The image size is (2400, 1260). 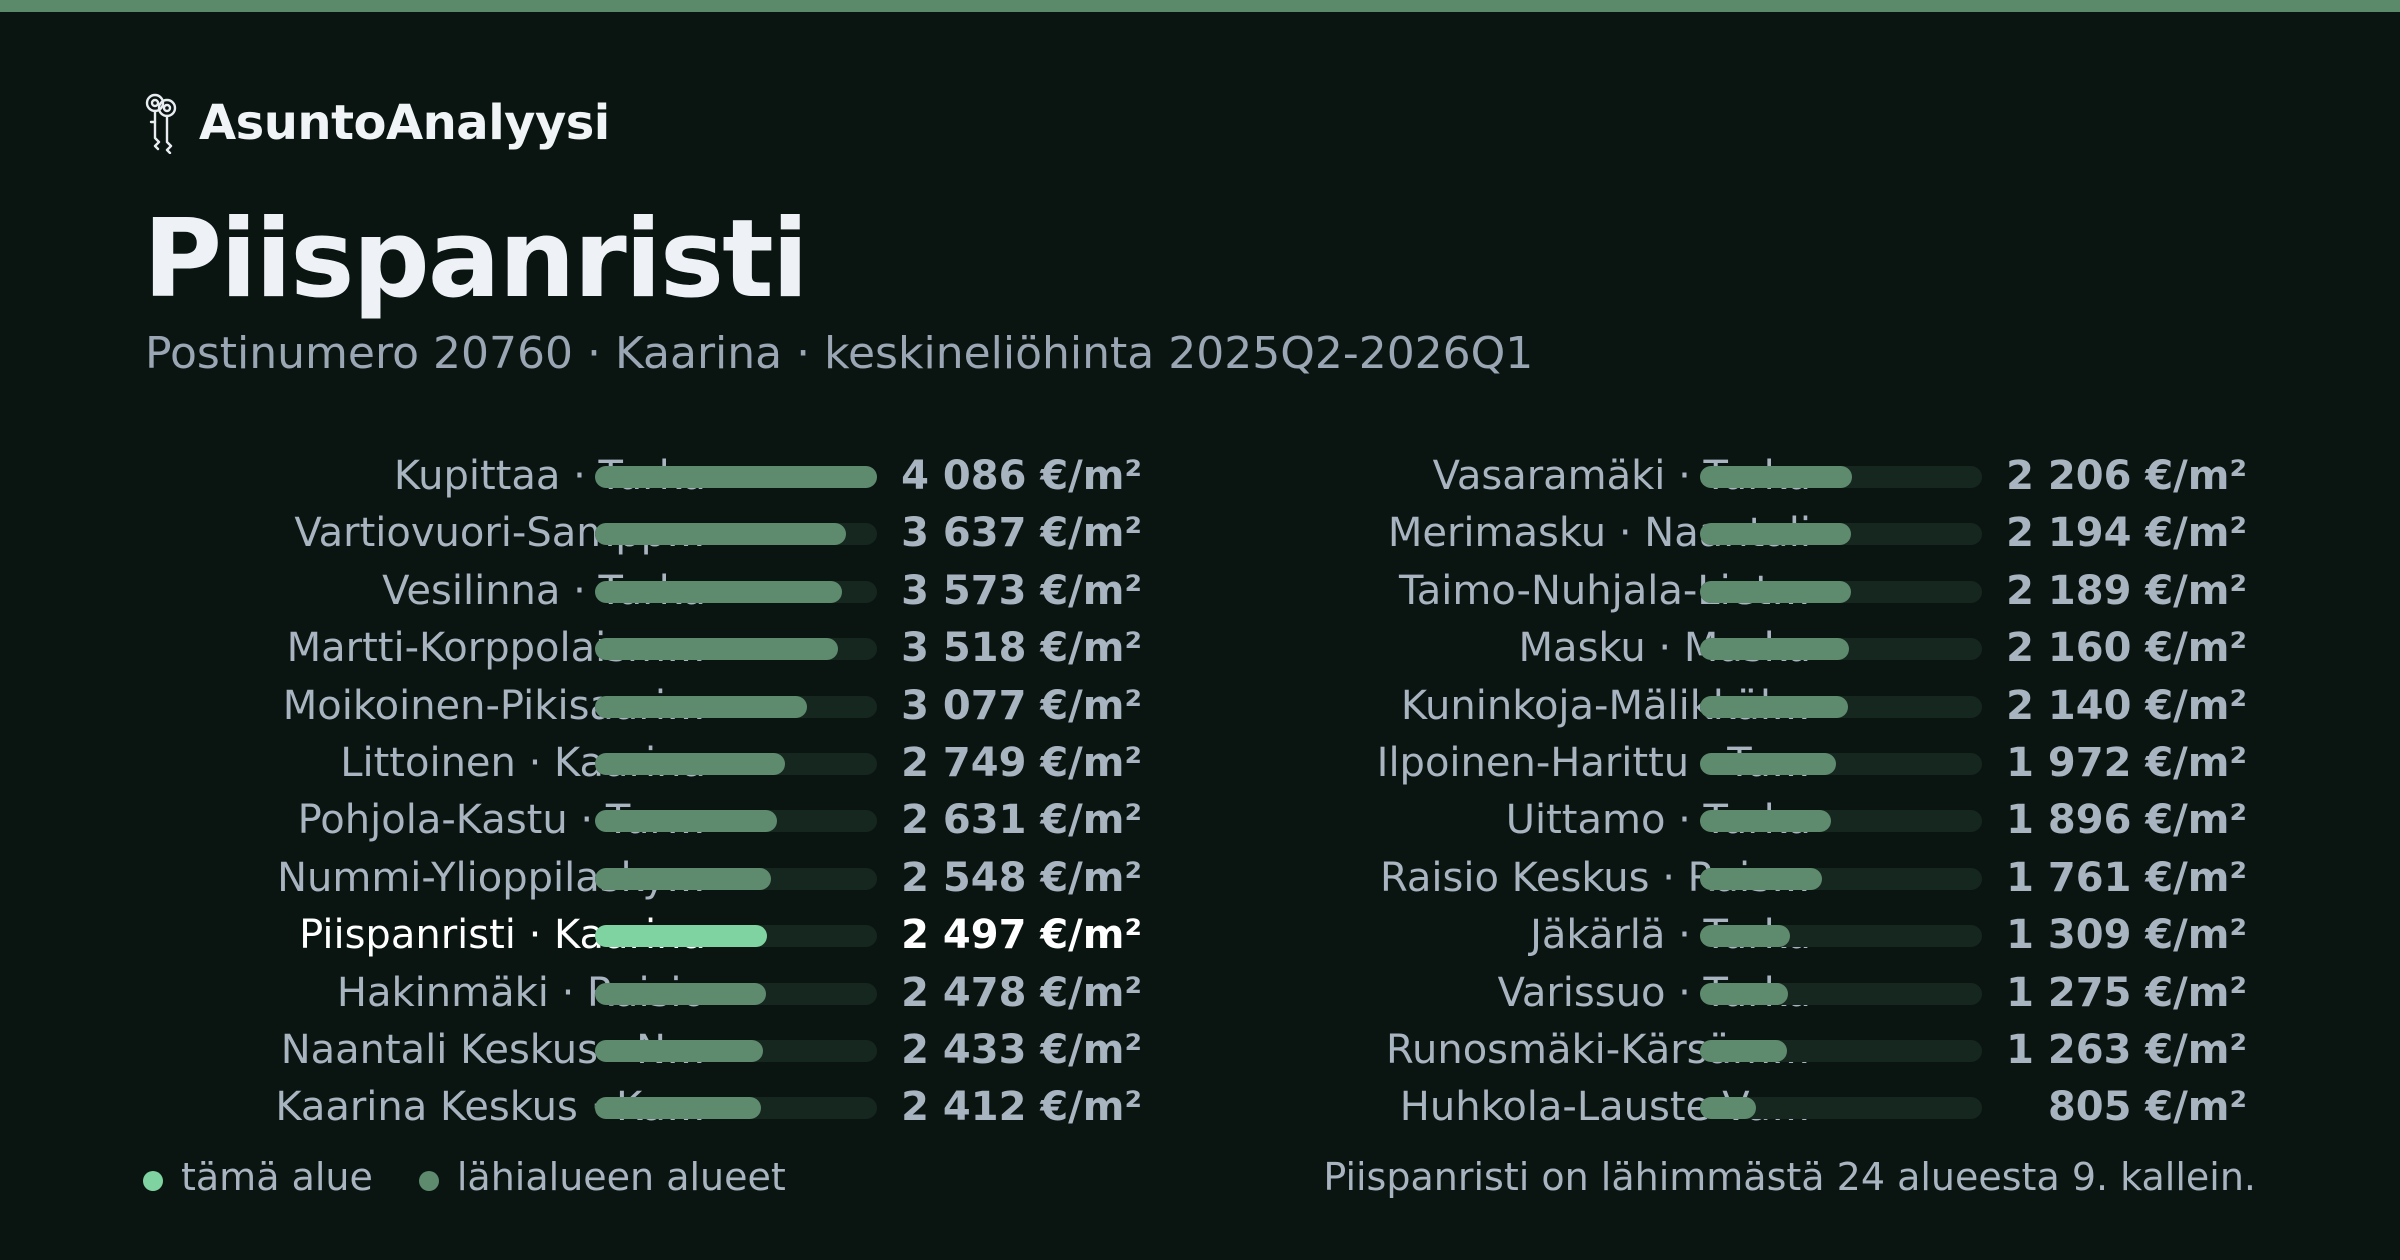 I want to click on bar-row: Kupittaa · Turku 4 086 €/m², so click(x=690, y=478).